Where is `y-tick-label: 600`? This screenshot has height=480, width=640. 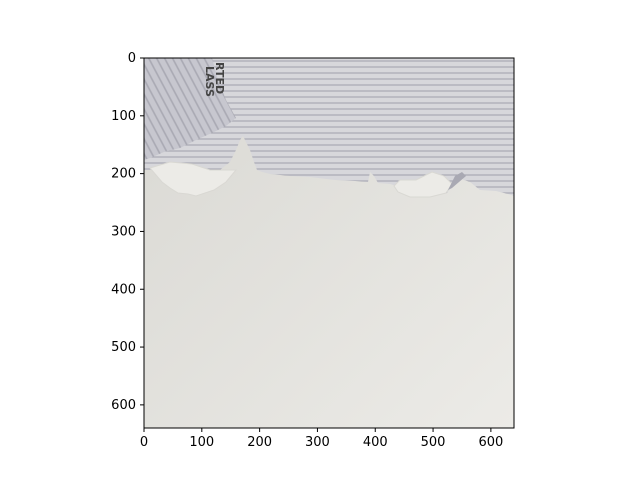
y-tick-label: 600 is located at coordinates (123, 405).